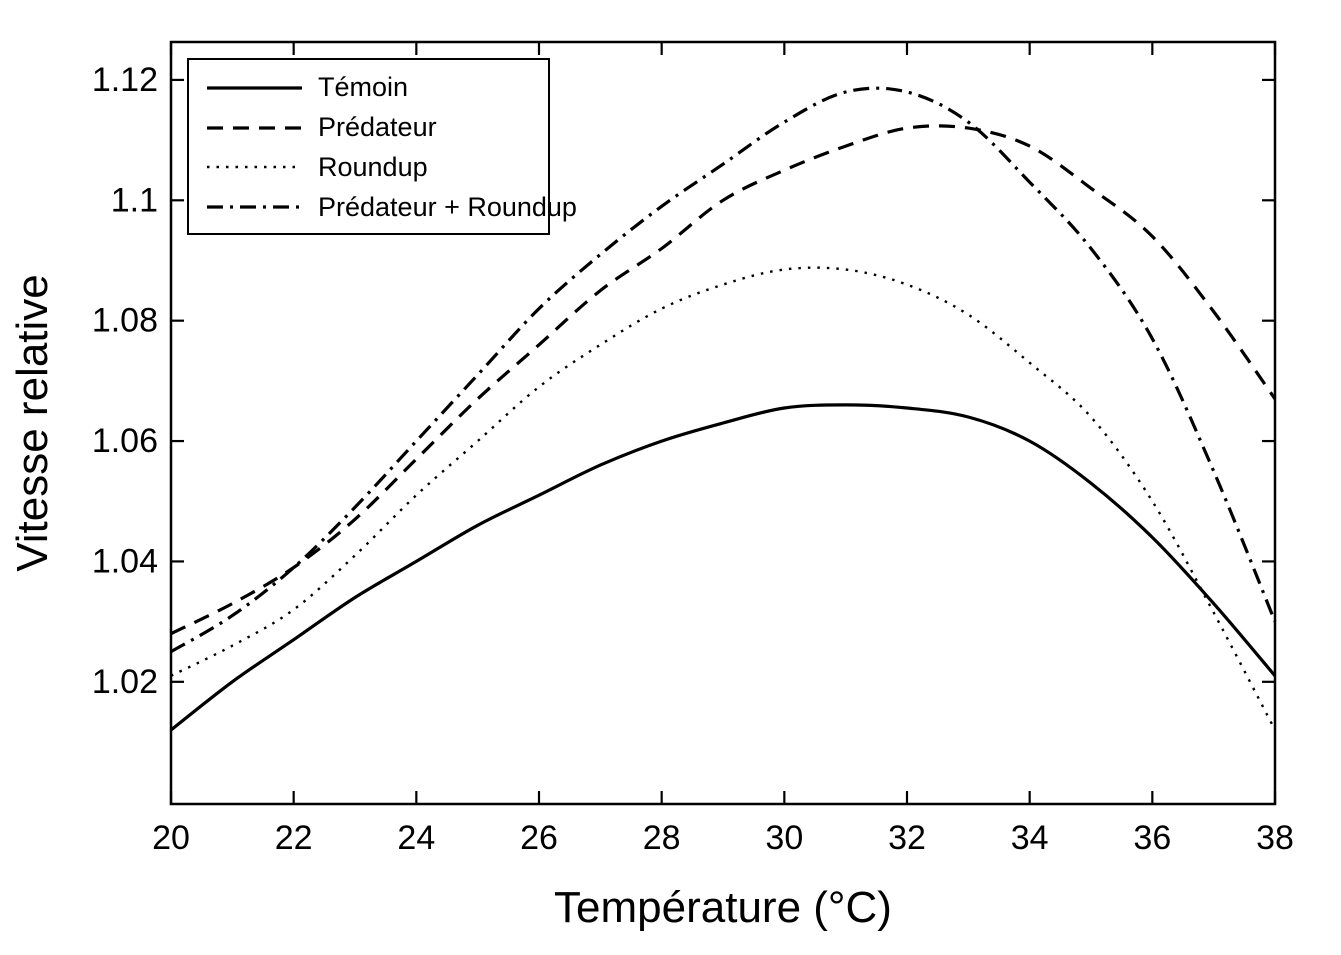 The height and width of the screenshot is (955, 1341). I want to click on solid-line-sample-icon, so click(254, 88).